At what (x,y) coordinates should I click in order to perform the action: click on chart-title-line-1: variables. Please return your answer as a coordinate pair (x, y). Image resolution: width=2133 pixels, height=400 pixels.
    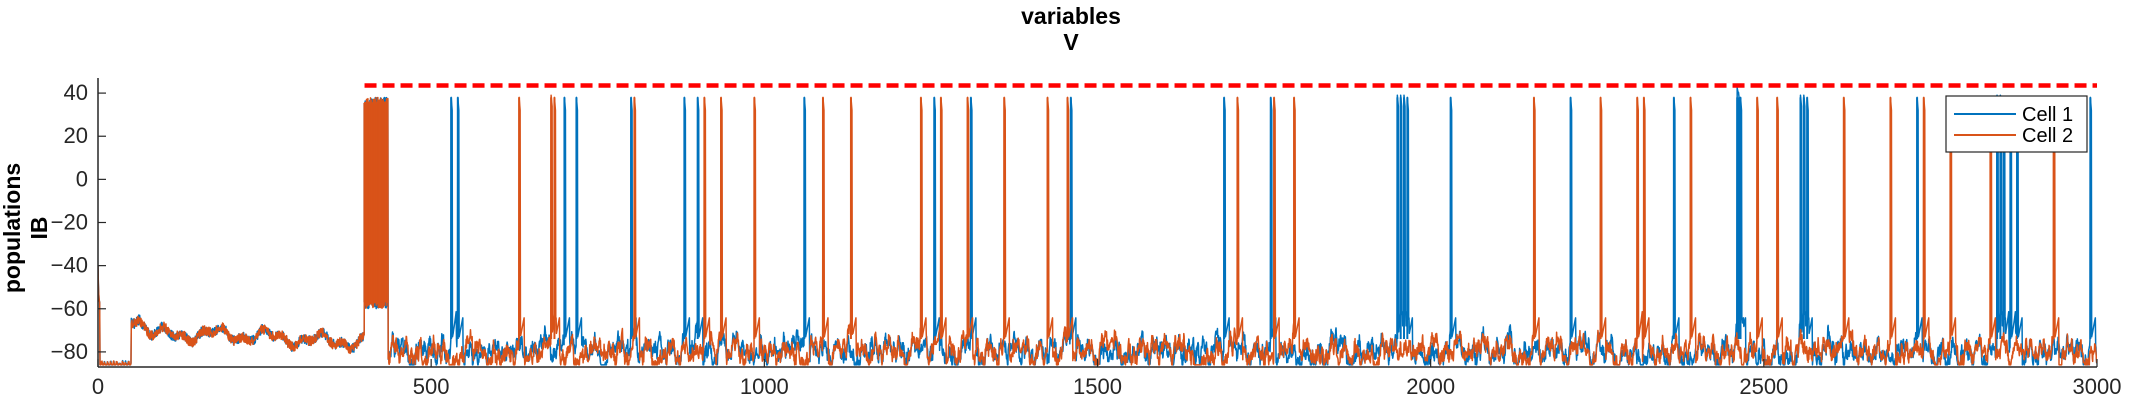
    Looking at the image, I should click on (1071, 16).